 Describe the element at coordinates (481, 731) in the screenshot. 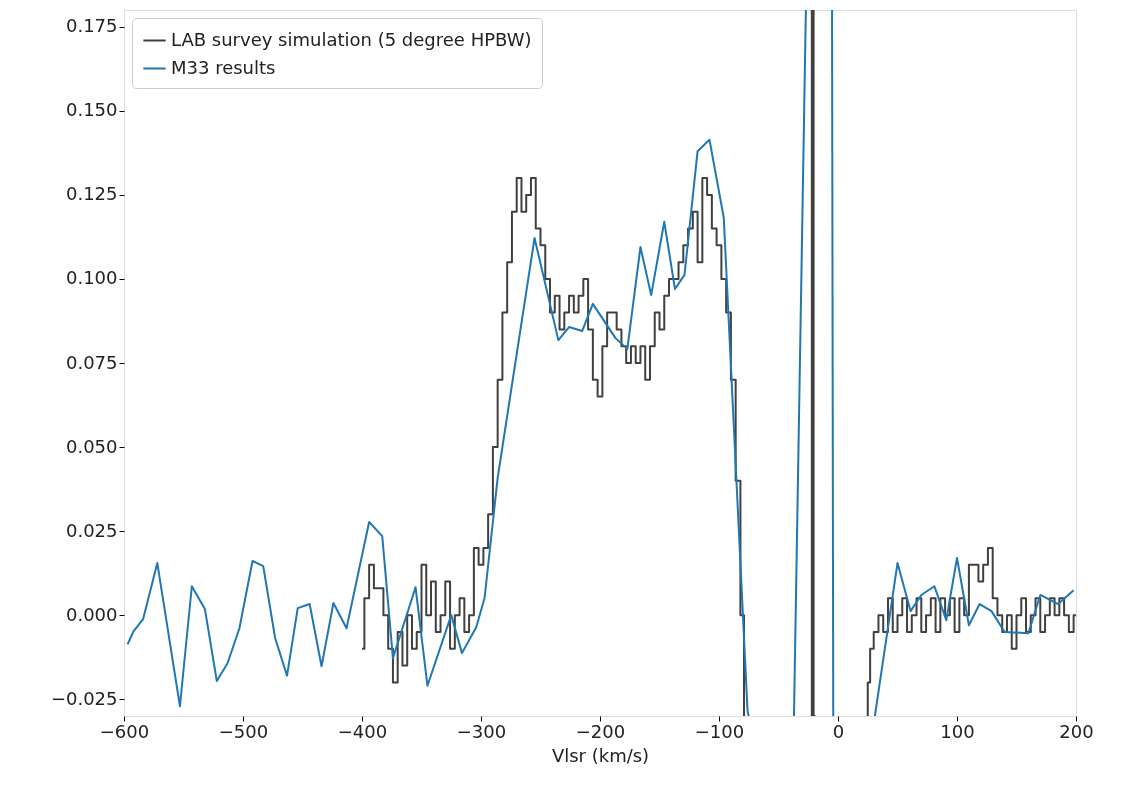

I see `x-tick-label: −300` at that location.